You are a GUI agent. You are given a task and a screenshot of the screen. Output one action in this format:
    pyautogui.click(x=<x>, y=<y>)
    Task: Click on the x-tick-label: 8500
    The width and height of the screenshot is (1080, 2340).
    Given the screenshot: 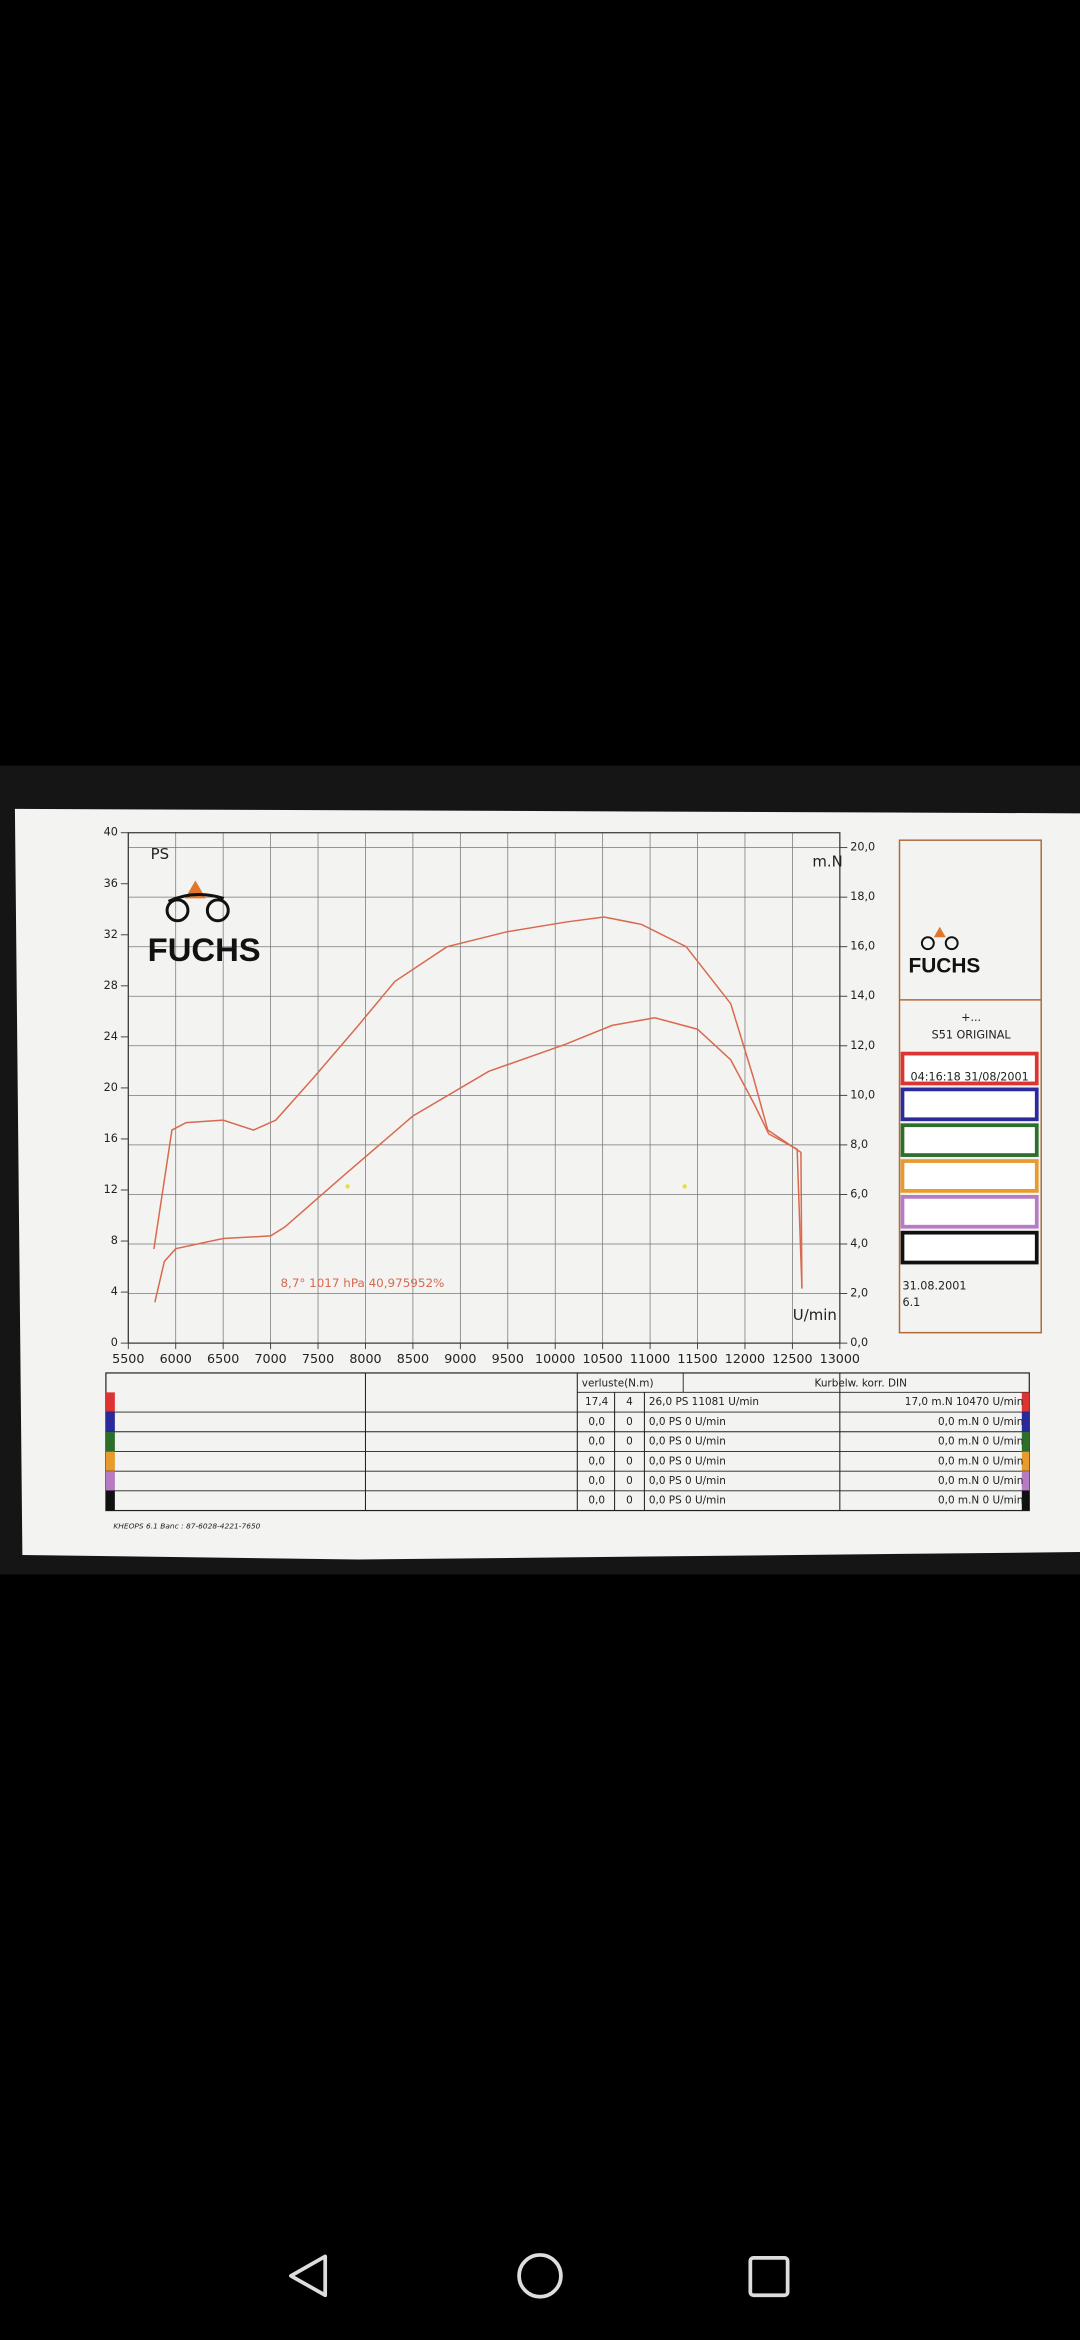 What is the action you would take?
    pyautogui.click(x=413, y=1358)
    